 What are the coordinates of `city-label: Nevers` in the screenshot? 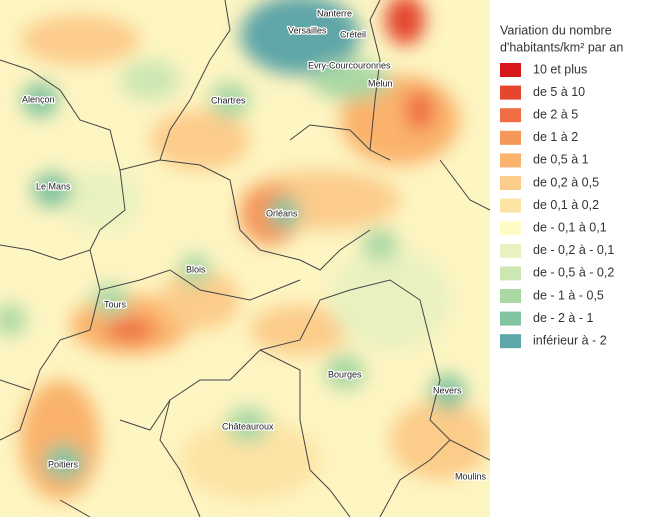 It's located at (447, 390).